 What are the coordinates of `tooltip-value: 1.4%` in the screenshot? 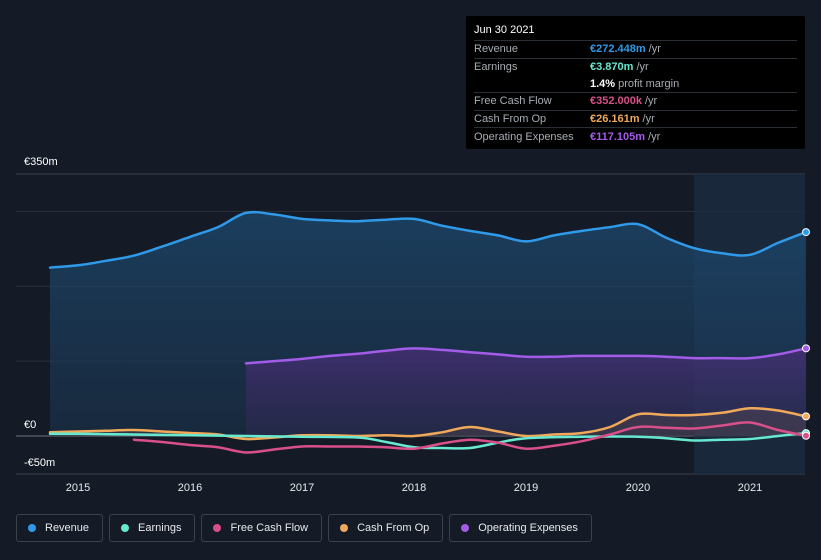 It's located at (603, 83).